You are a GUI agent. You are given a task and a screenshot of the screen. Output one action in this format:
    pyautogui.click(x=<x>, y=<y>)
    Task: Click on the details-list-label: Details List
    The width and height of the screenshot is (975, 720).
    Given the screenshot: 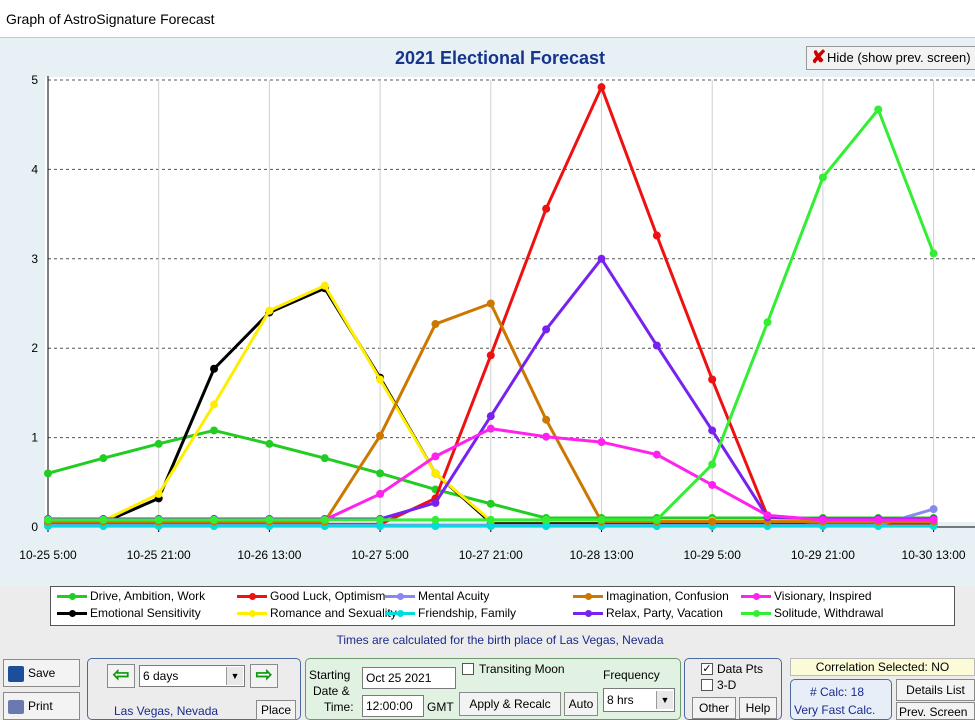 What is the action you would take?
    pyautogui.click(x=935, y=690)
    